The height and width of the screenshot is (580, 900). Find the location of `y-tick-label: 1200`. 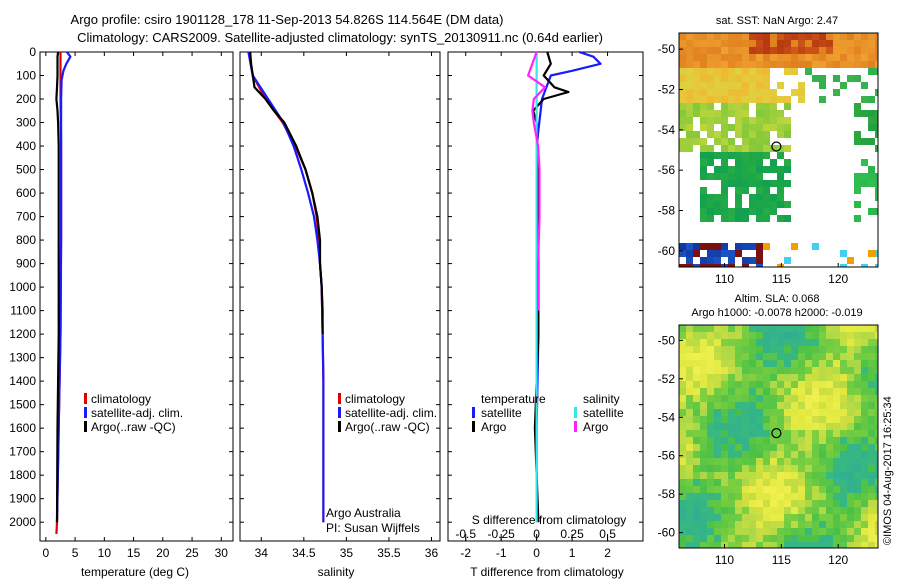

y-tick-label: 1200 is located at coordinates (22, 334).